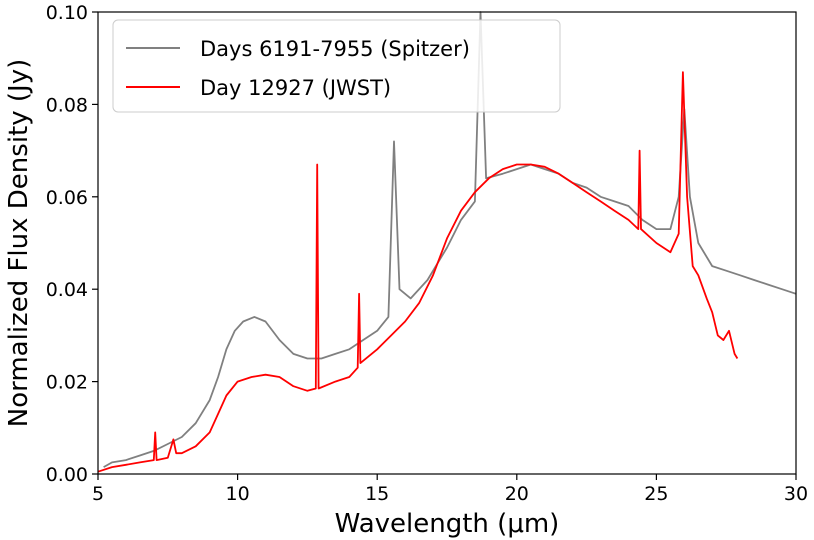  I want to click on x-tick-label: 10, so click(238, 494).